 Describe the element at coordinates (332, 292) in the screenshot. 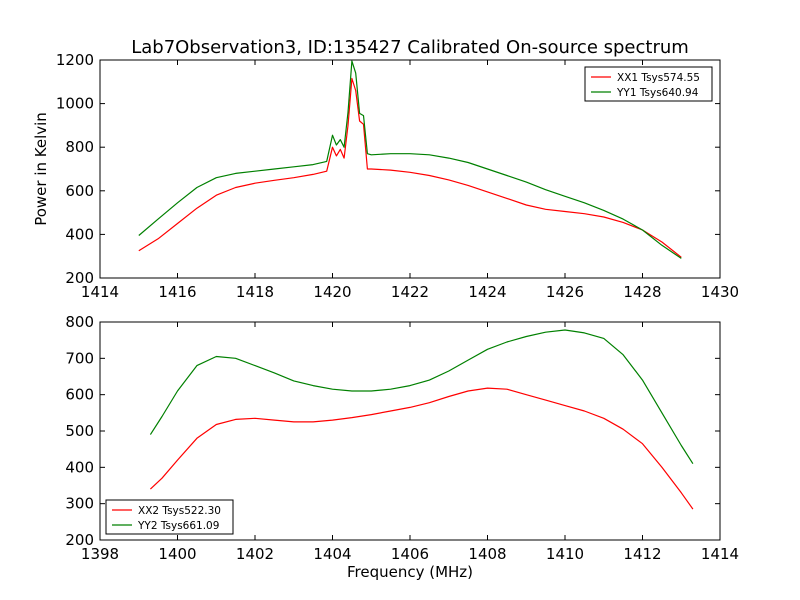

I see `x-tick-label: 1420` at that location.